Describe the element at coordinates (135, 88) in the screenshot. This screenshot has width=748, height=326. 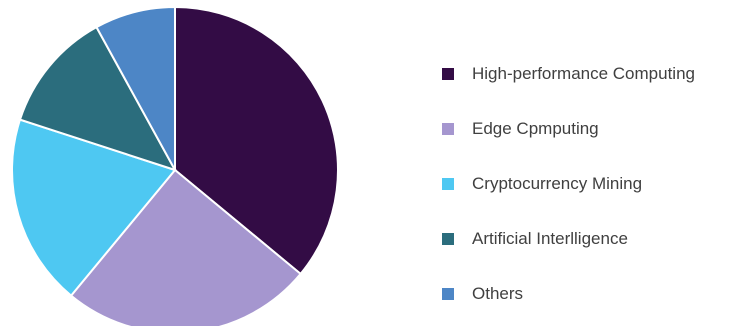
I see `pie-slice-others` at that location.